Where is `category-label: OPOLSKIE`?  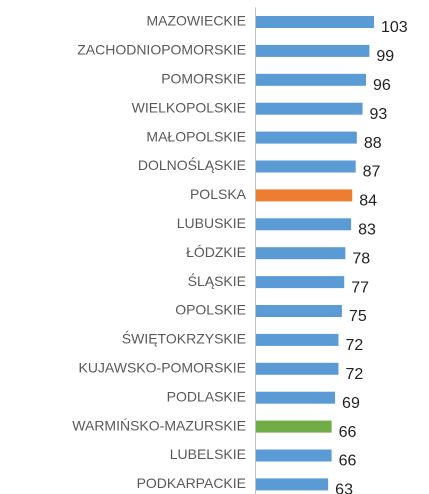 category-label: OPOLSKIE is located at coordinates (210, 310).